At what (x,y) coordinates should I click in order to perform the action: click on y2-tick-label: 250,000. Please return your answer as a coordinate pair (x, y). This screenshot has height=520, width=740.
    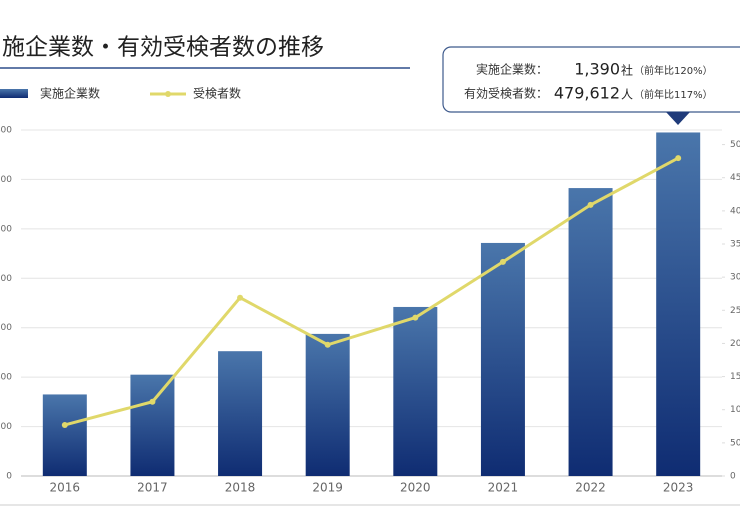
    Looking at the image, I should click on (735, 311).